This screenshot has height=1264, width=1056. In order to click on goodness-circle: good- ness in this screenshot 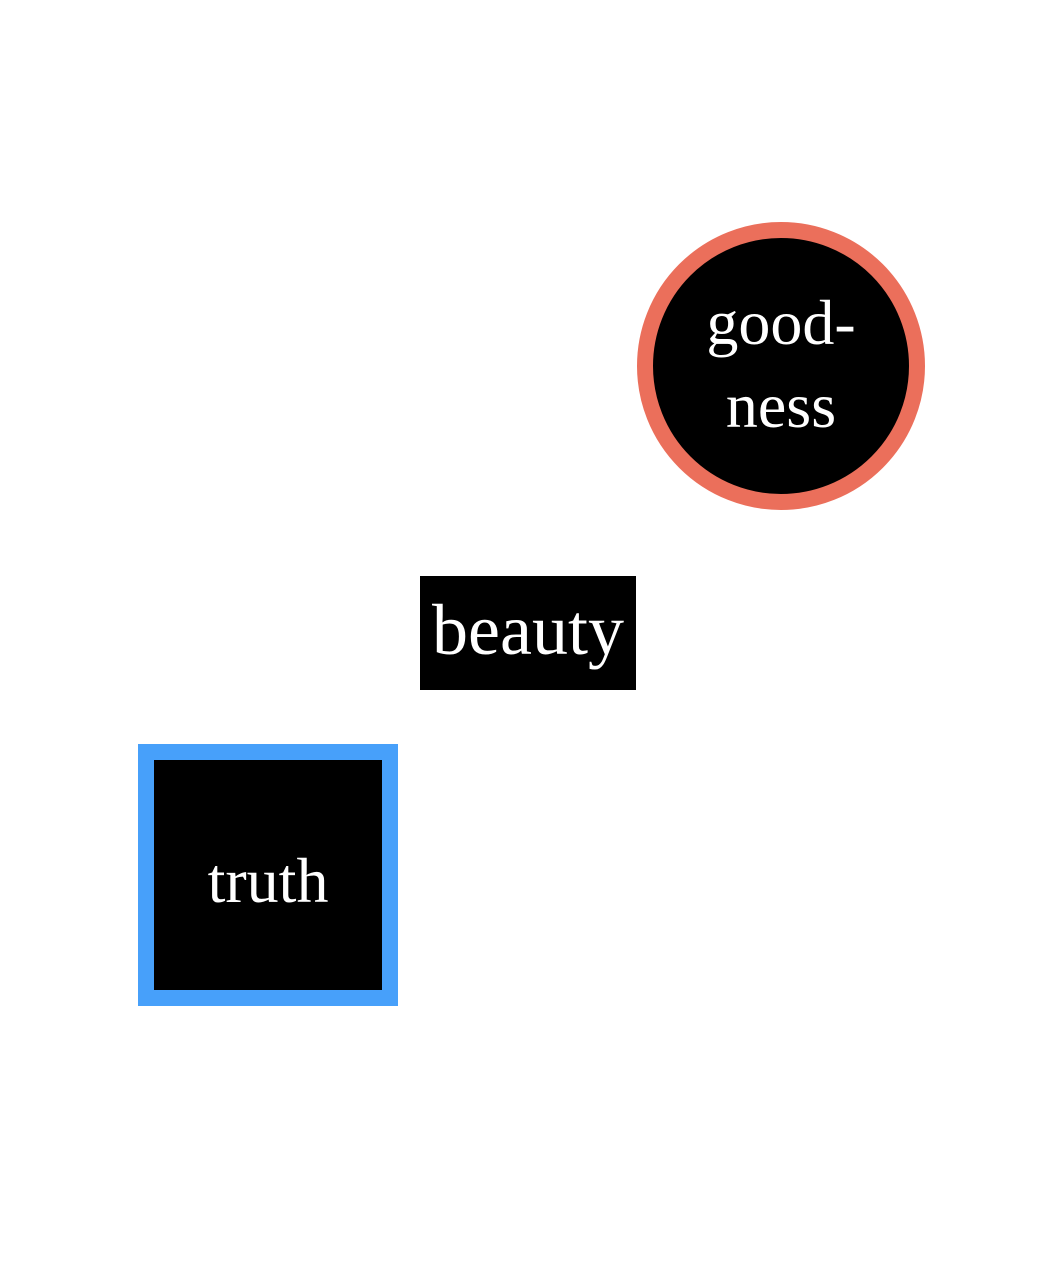, I will do `click(781, 366)`.